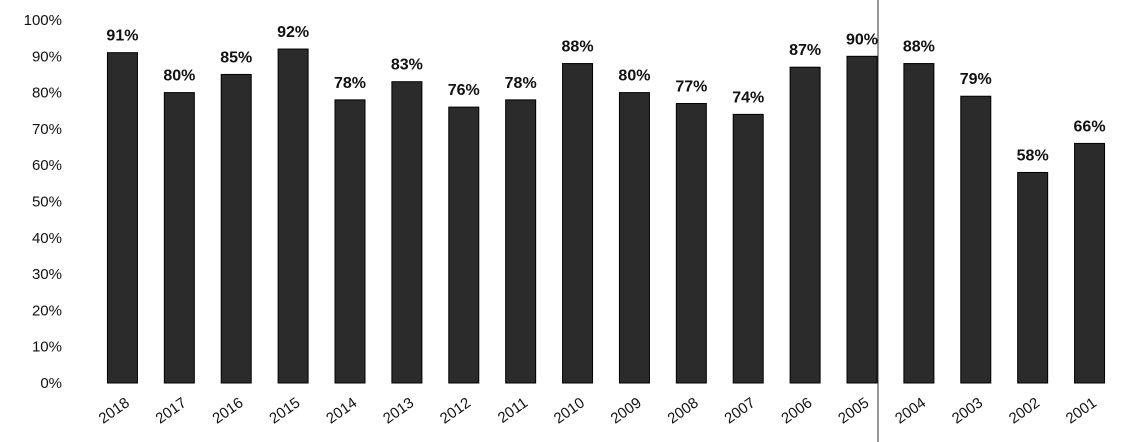 The image size is (1127, 442). I want to click on data-label-2007: 74%, so click(748, 97).